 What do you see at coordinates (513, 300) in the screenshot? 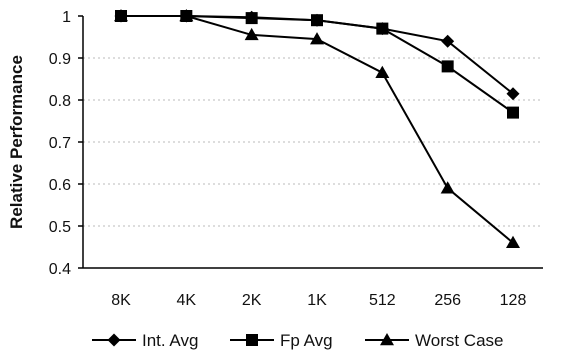
I see `x-tick-label: 128` at bounding box center [513, 300].